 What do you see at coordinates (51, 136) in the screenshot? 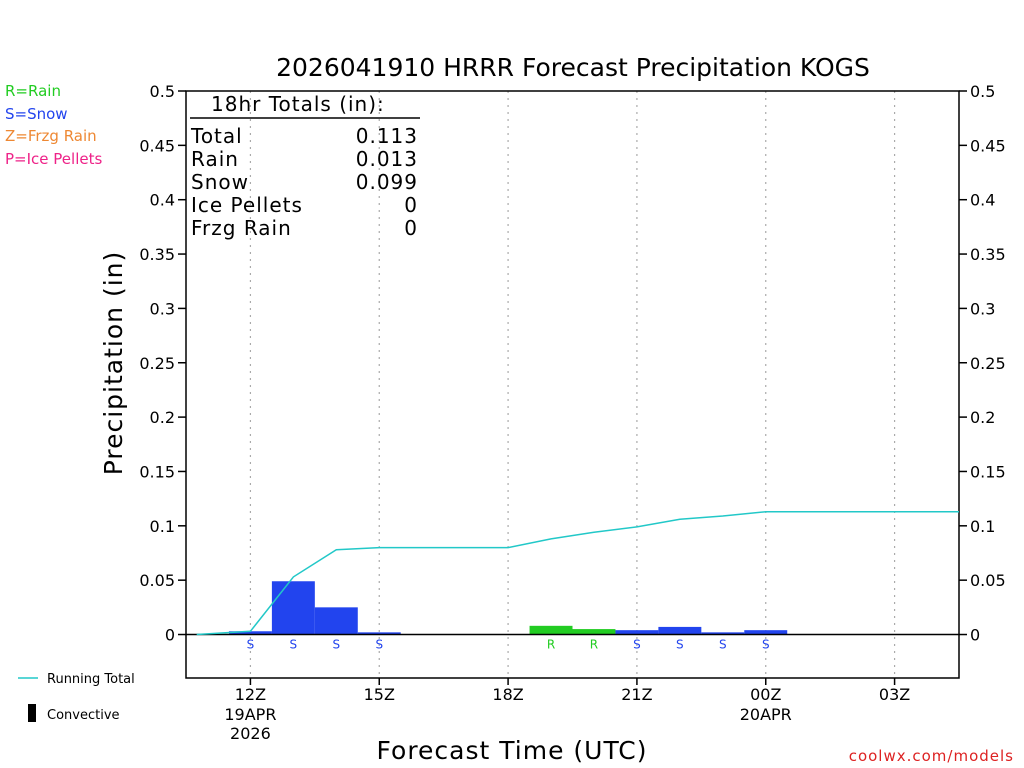
I see `legend-frzg-rain: Z=Frzg Rain` at bounding box center [51, 136].